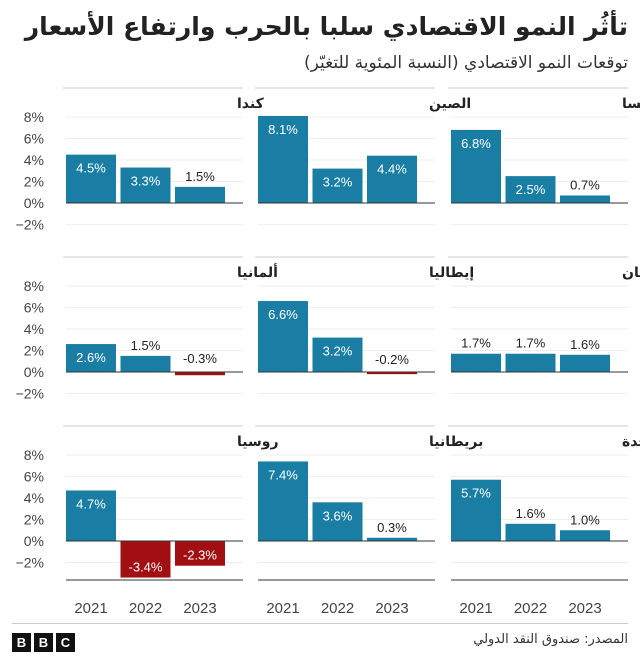  What do you see at coordinates (91, 503) in the screenshot?
I see `data-label: 4.7%` at bounding box center [91, 503].